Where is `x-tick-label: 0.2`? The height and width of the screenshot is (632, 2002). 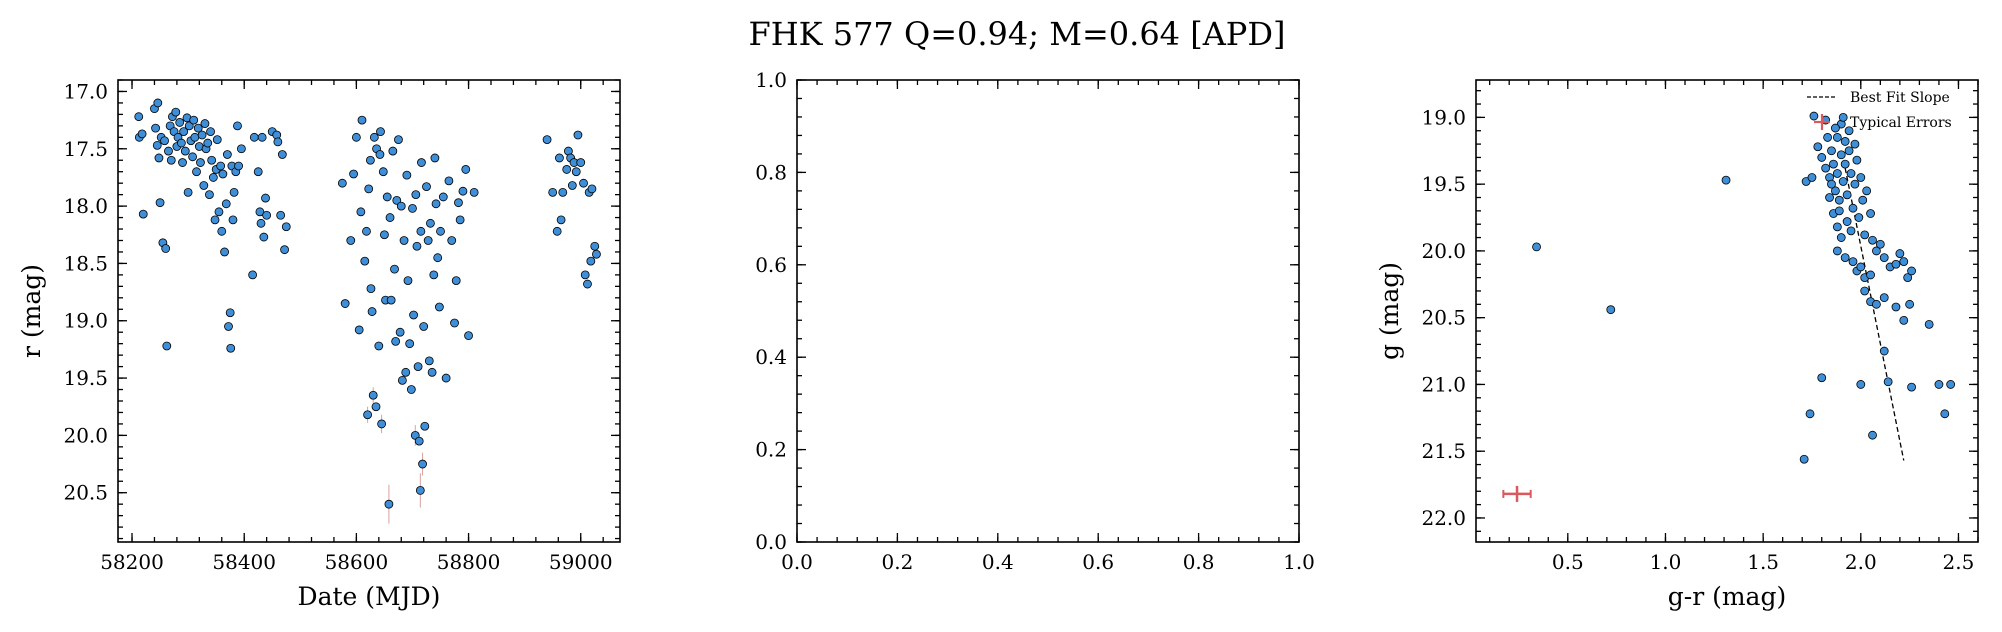
x-tick-label: 0.2 is located at coordinates (897, 562).